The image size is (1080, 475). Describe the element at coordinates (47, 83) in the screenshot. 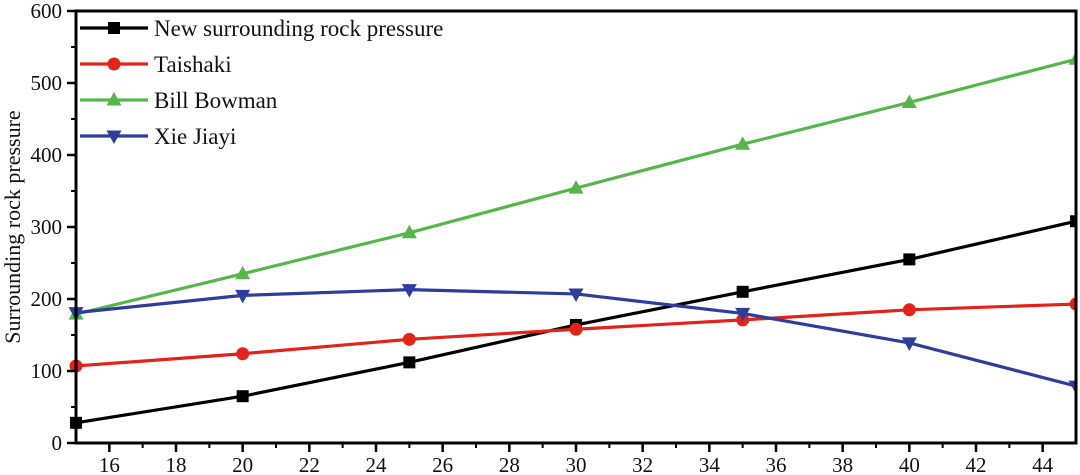

I see `y-tick-label: 500` at that location.